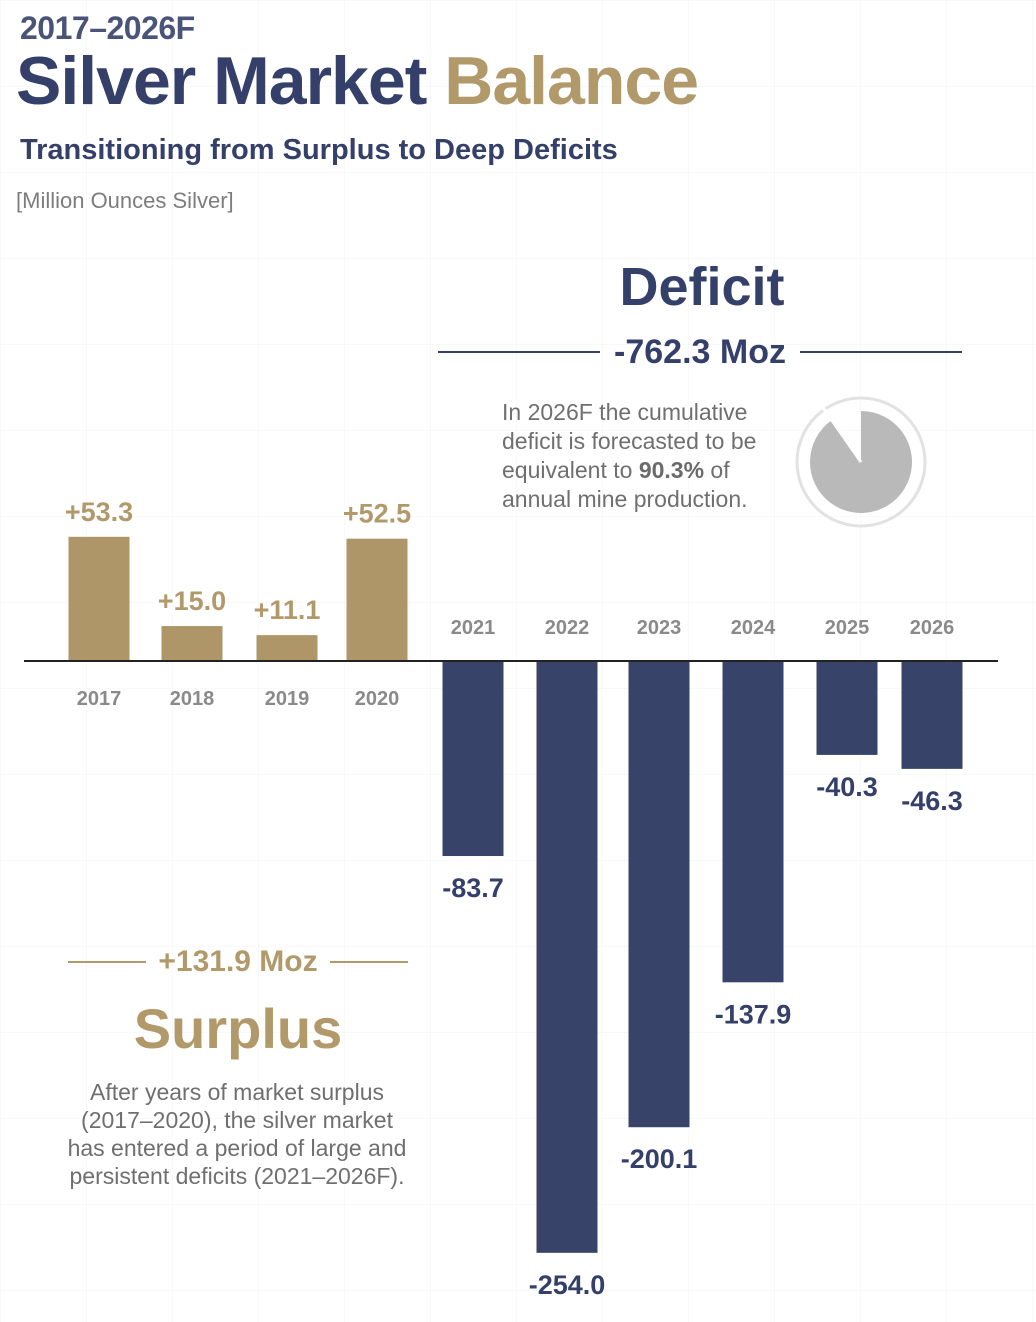 The width and height of the screenshot is (1036, 1322). I want to click on chart-kicker: 2017–2026F, so click(107, 28).